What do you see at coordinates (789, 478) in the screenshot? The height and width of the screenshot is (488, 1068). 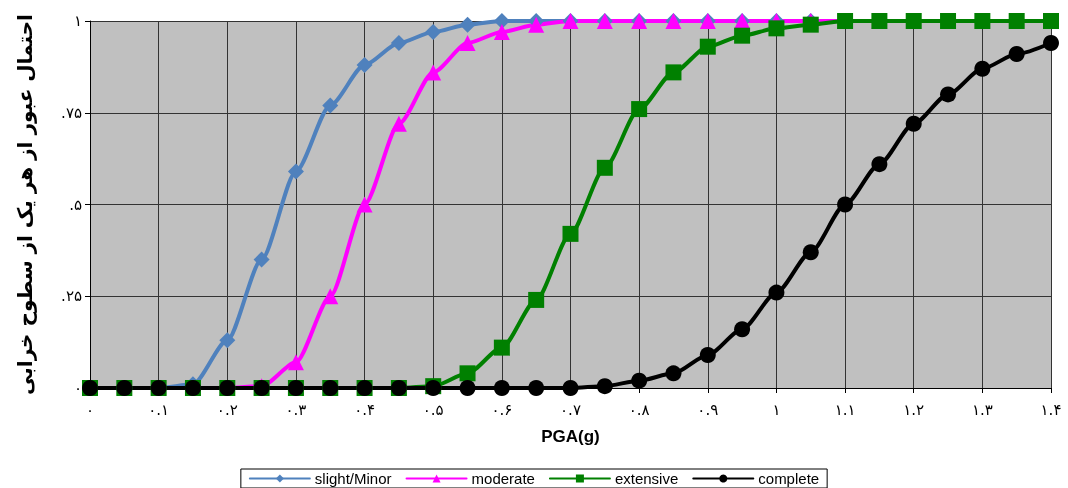 I see `legend-label: complete` at bounding box center [789, 478].